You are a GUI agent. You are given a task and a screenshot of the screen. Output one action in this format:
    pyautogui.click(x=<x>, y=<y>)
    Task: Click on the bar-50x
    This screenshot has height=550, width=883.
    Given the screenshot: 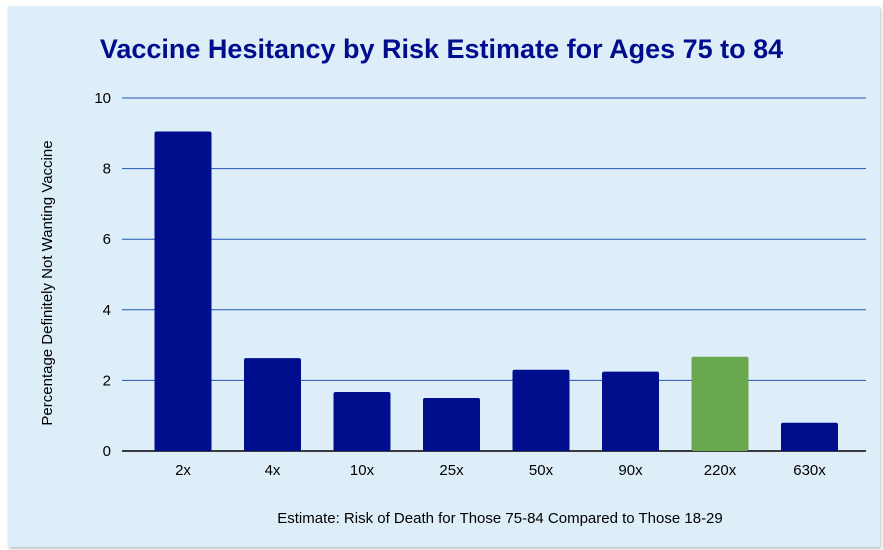 What is the action you would take?
    pyautogui.click(x=541, y=410)
    